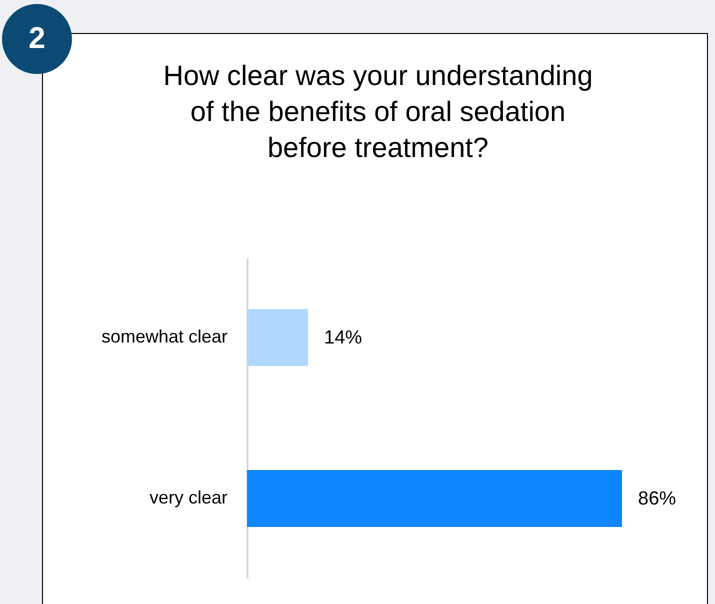 The height and width of the screenshot is (604, 715). I want to click on data-label: 86%, so click(657, 499).